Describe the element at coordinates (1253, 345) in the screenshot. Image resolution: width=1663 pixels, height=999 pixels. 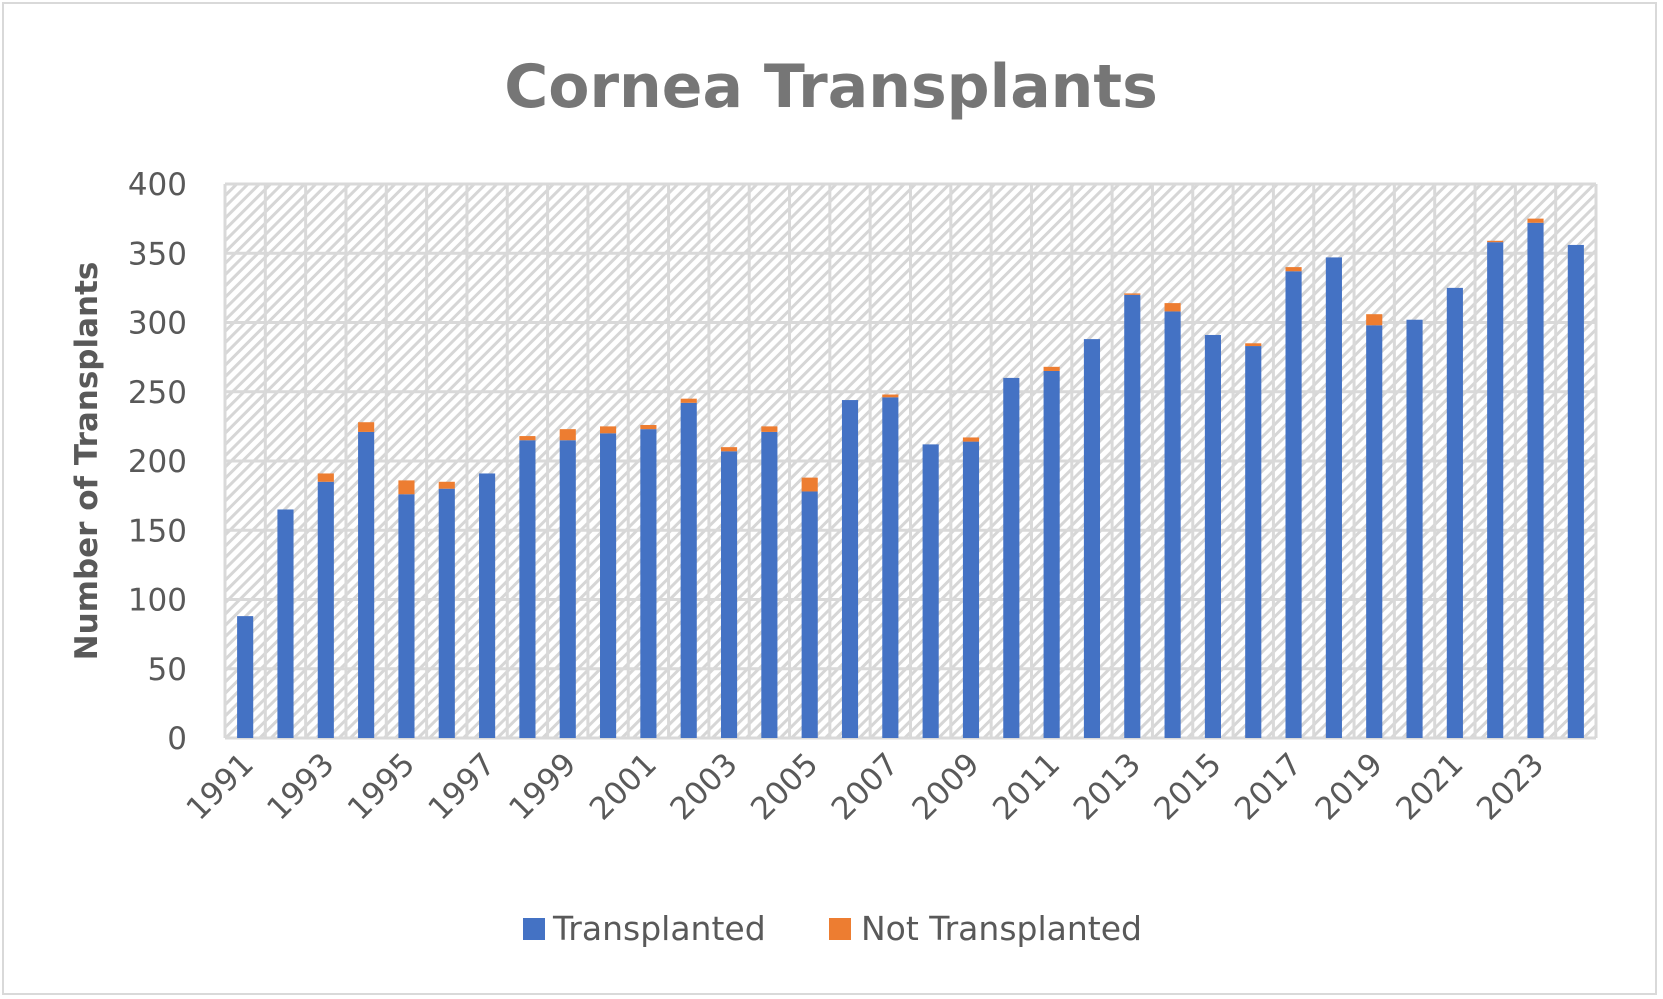
I see `bar-not-transplanted-2016` at that location.